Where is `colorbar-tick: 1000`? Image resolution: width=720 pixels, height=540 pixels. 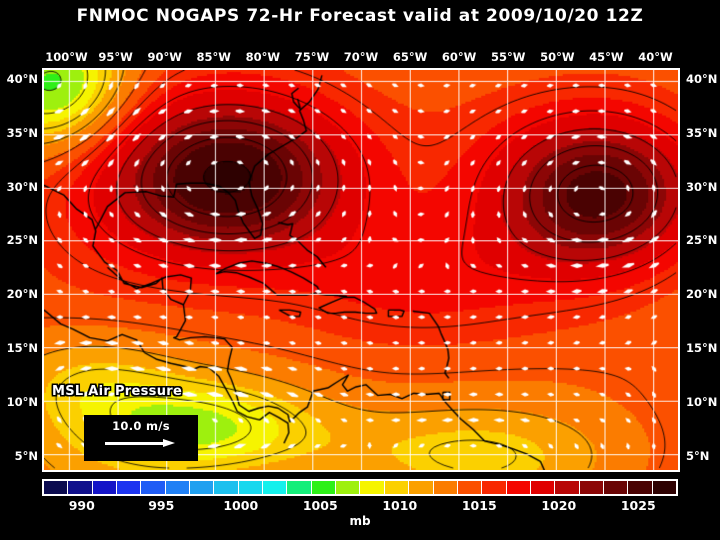
colorbar-tick: 1000 is located at coordinates (241, 505).